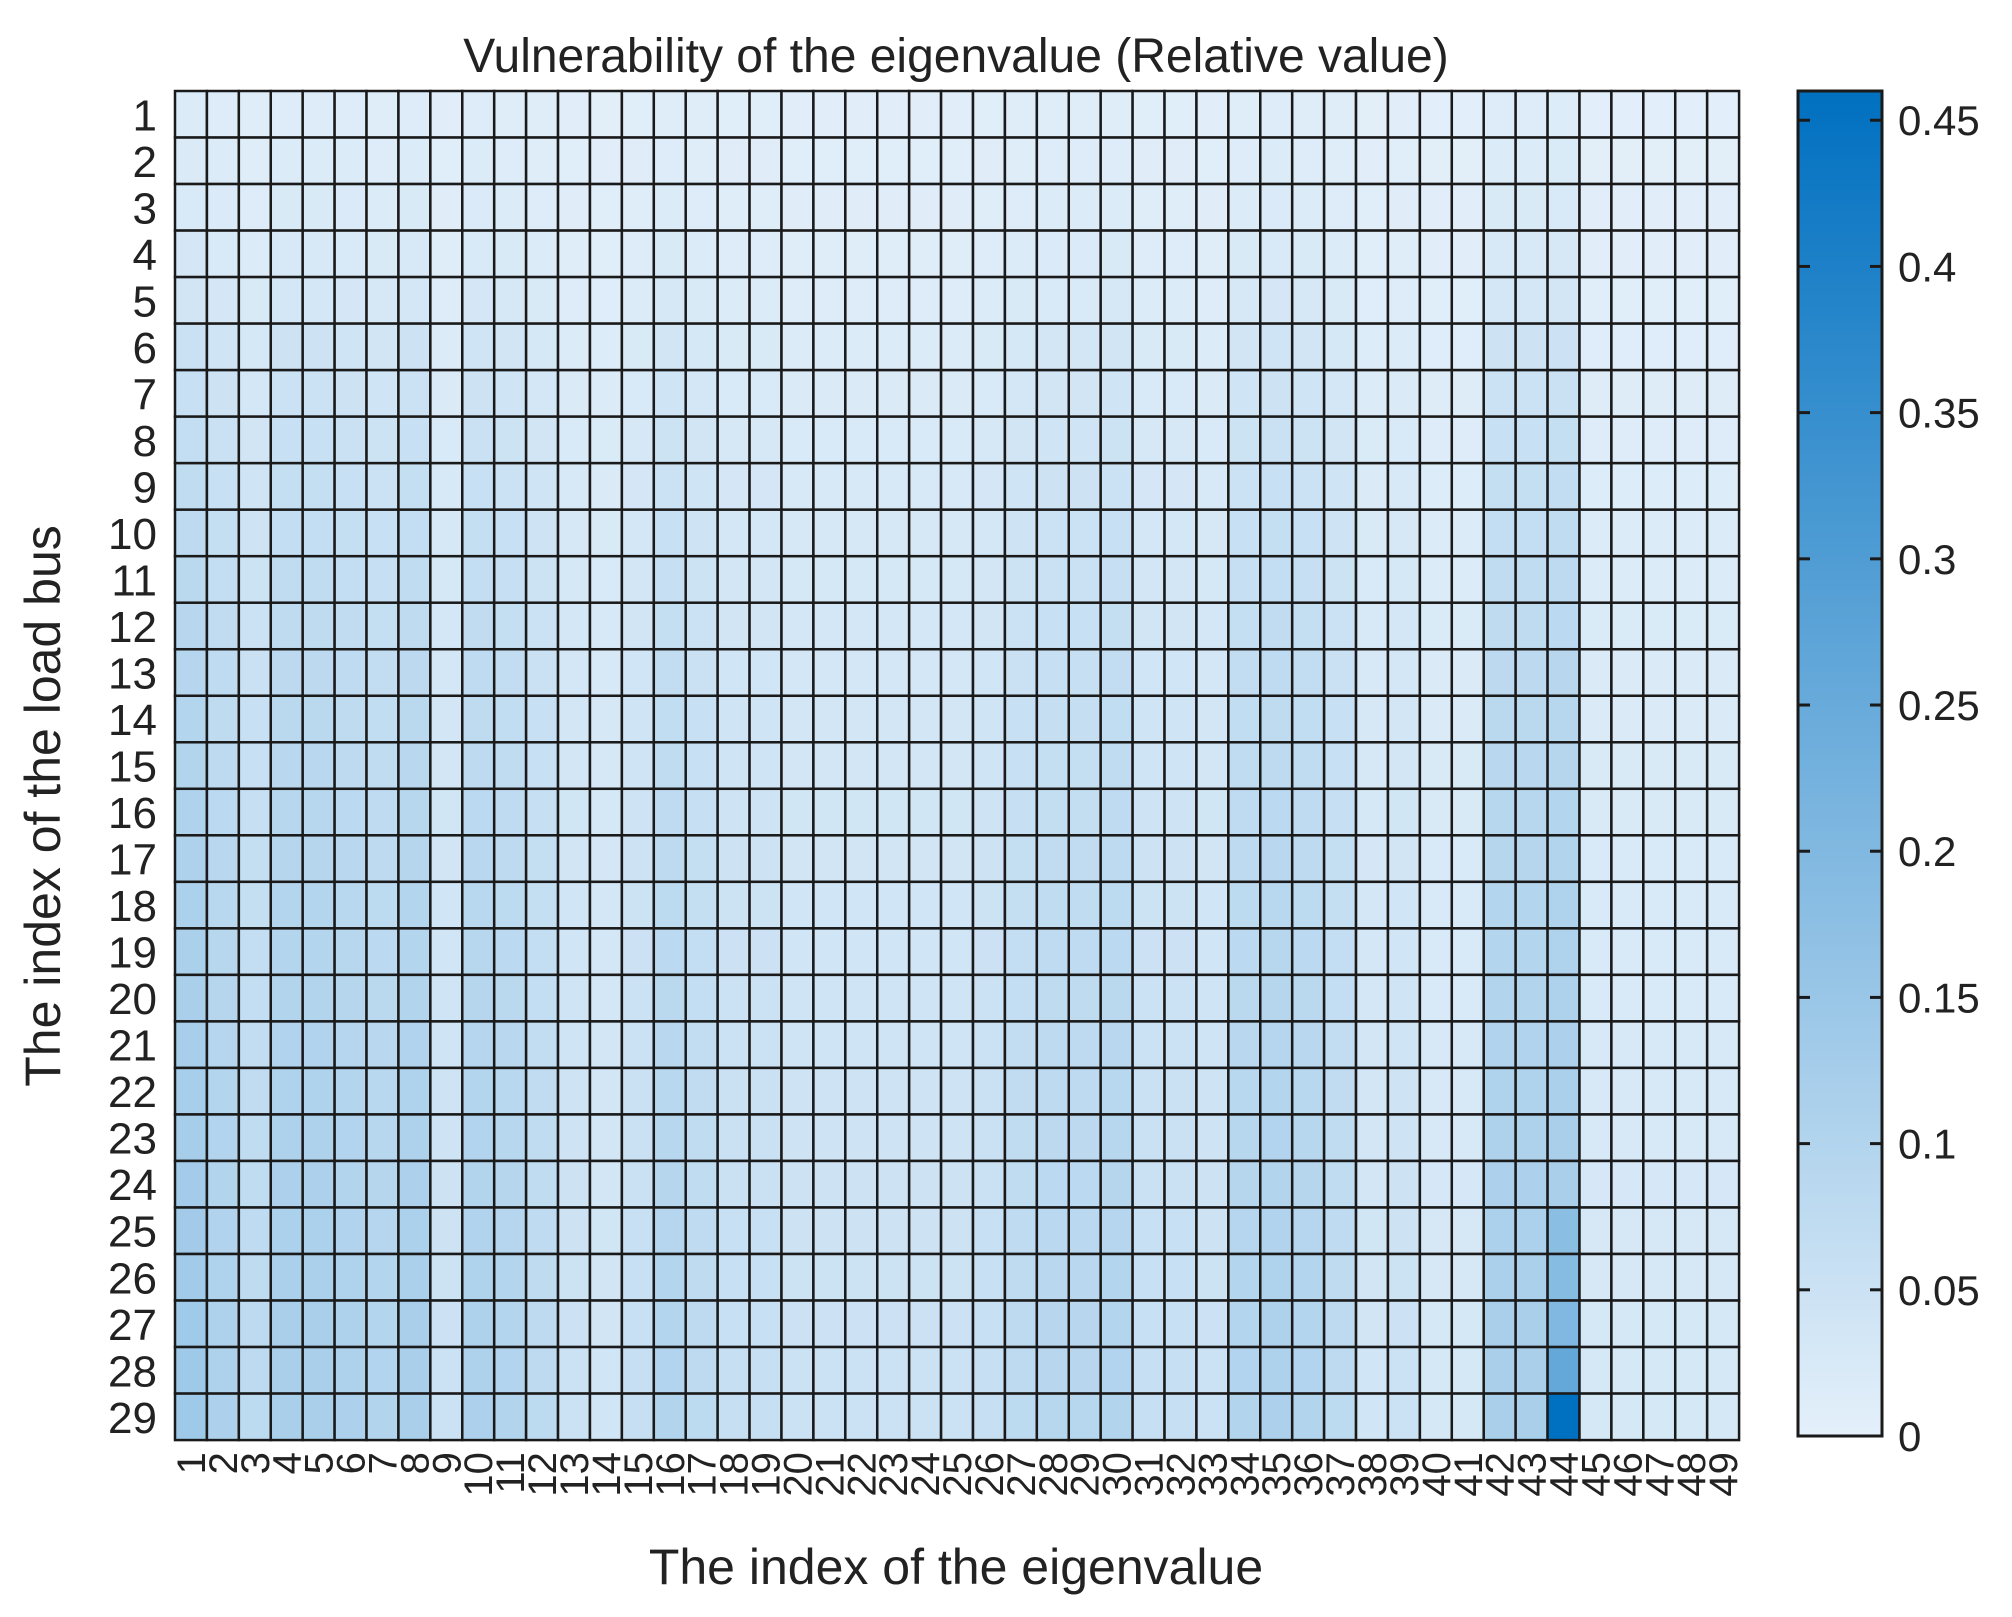 The image size is (2012, 1617). What do you see at coordinates (1277, 1474) in the screenshot?
I see `x-tick-label: 35` at bounding box center [1277, 1474].